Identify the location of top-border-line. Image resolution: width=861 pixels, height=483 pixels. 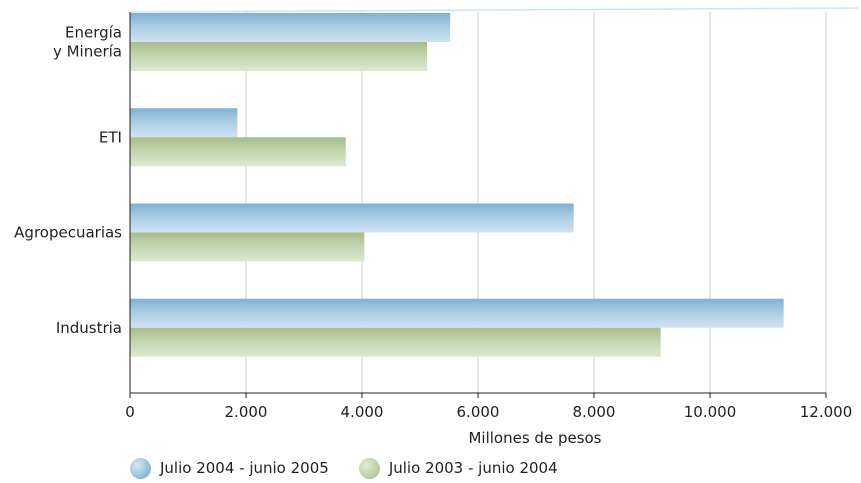
(494, 10).